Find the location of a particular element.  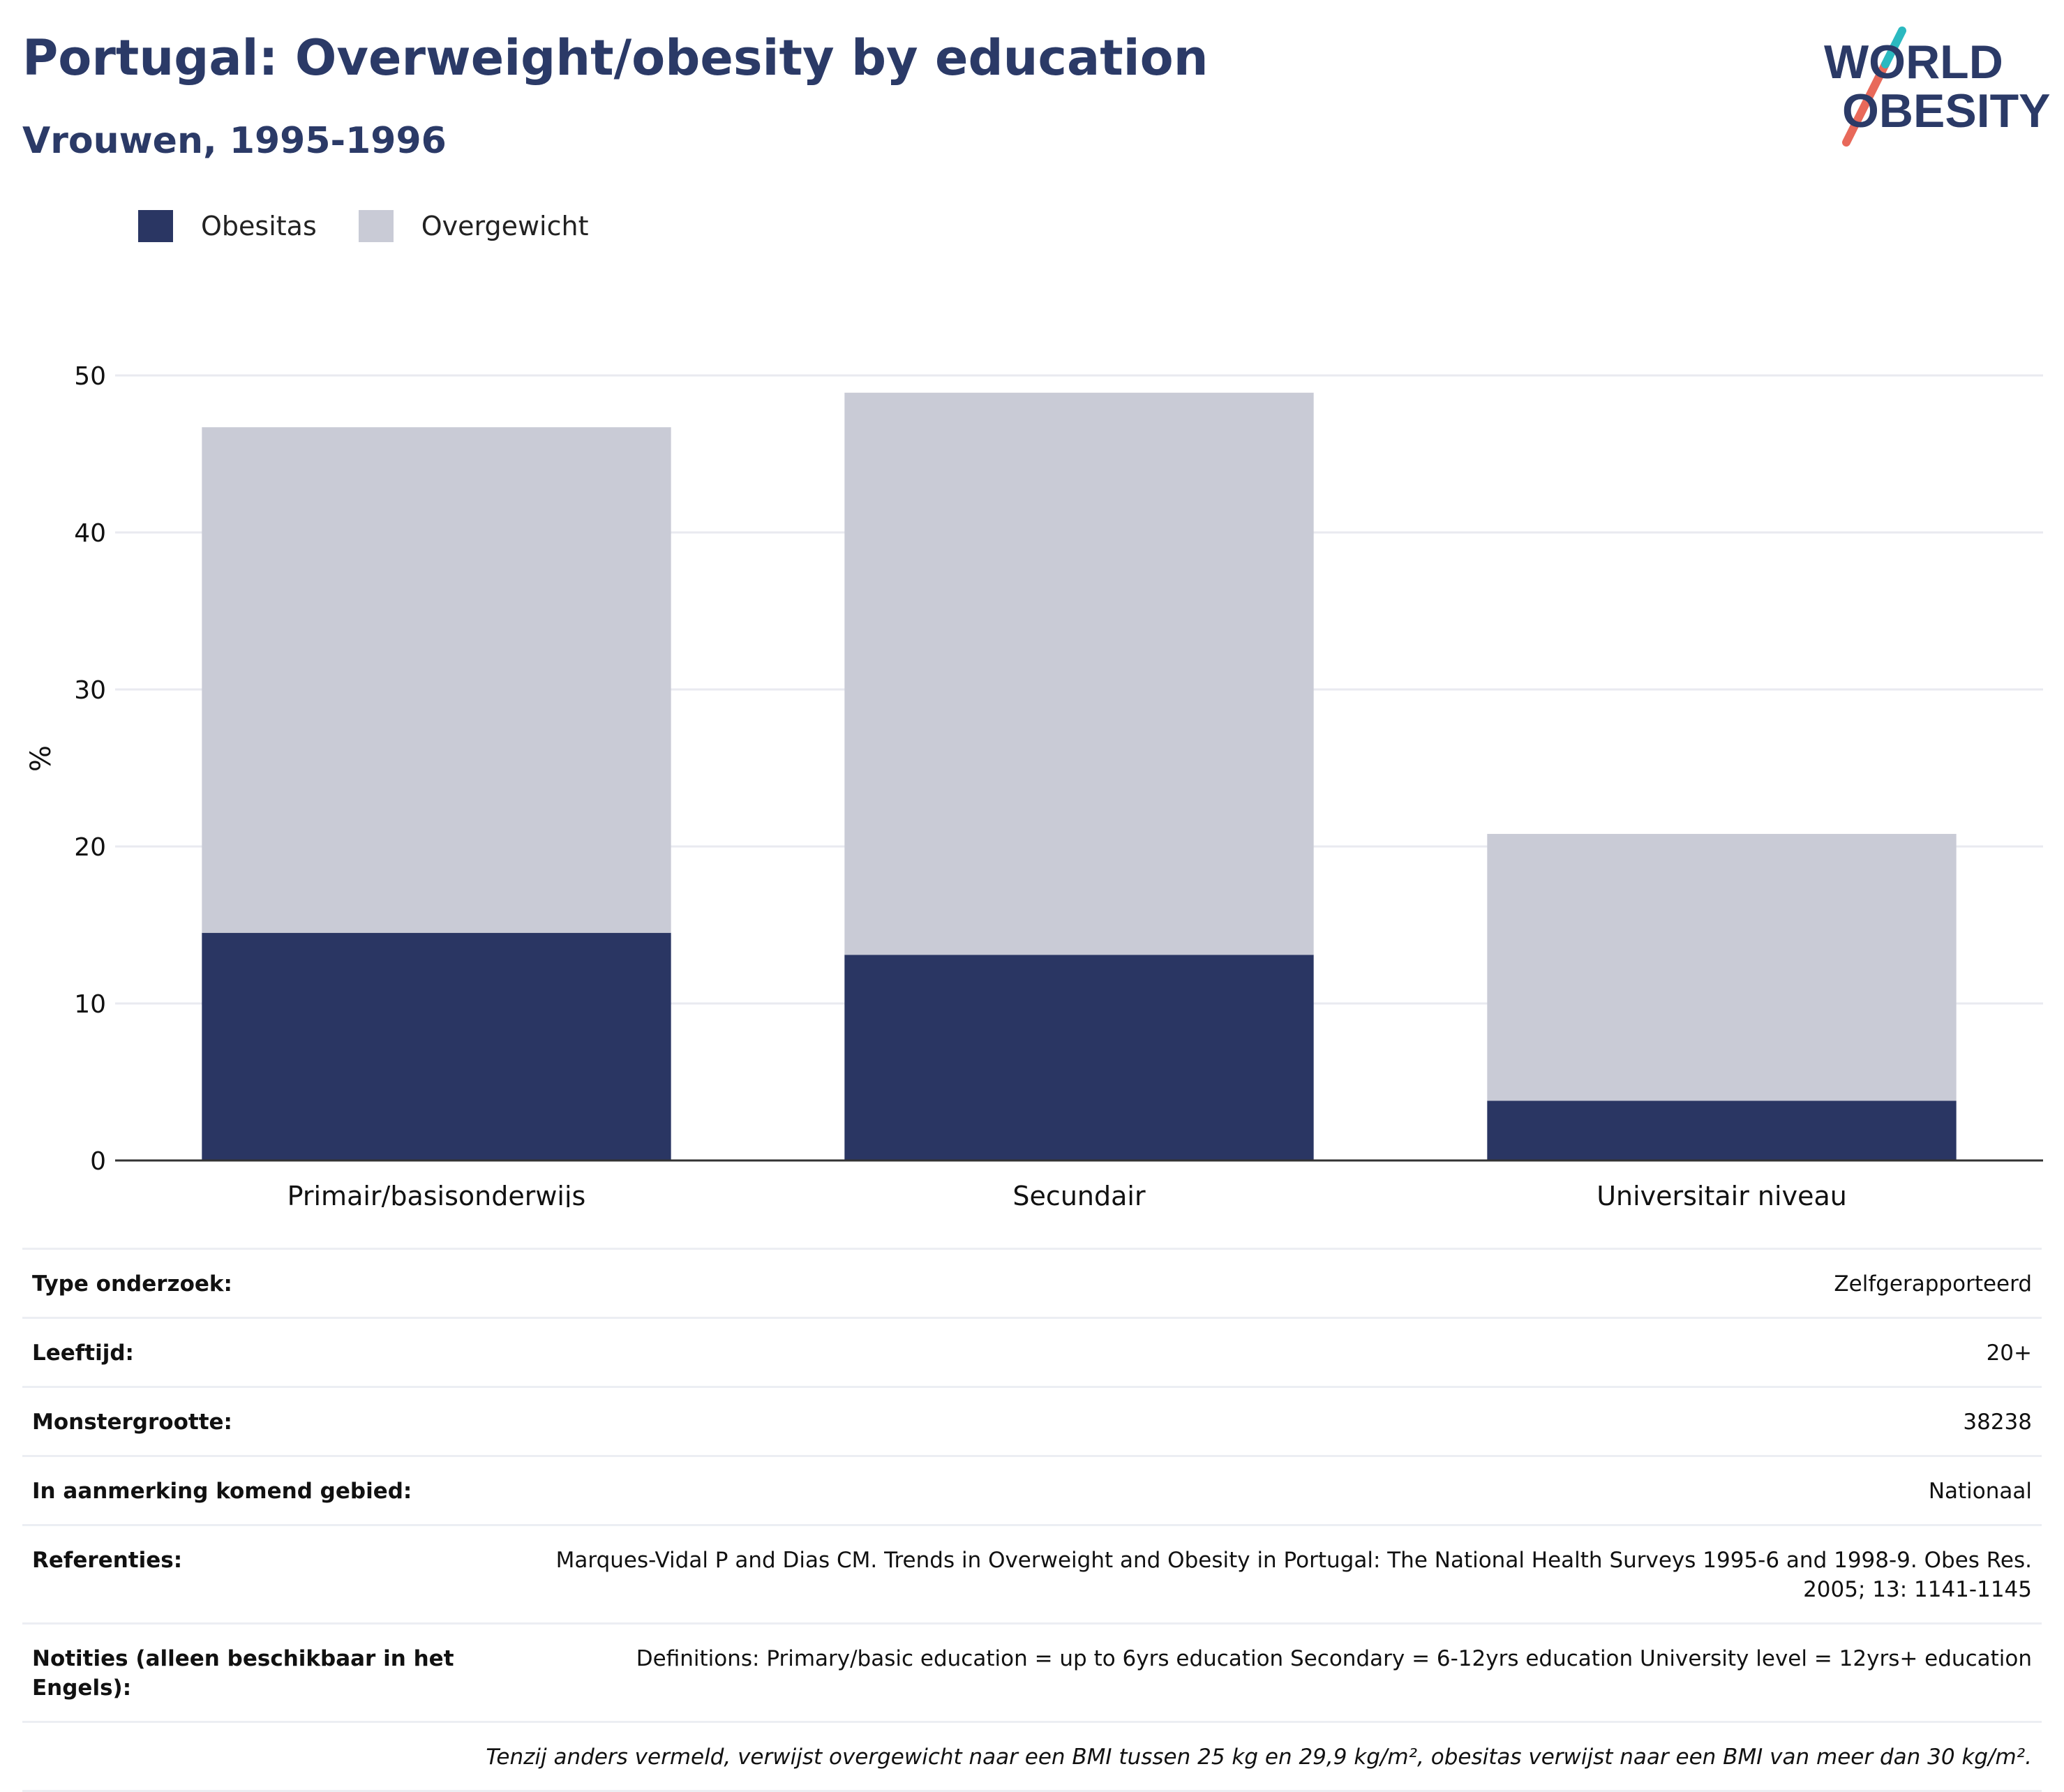

info-label: Leeftijd: is located at coordinates (83, 1353).